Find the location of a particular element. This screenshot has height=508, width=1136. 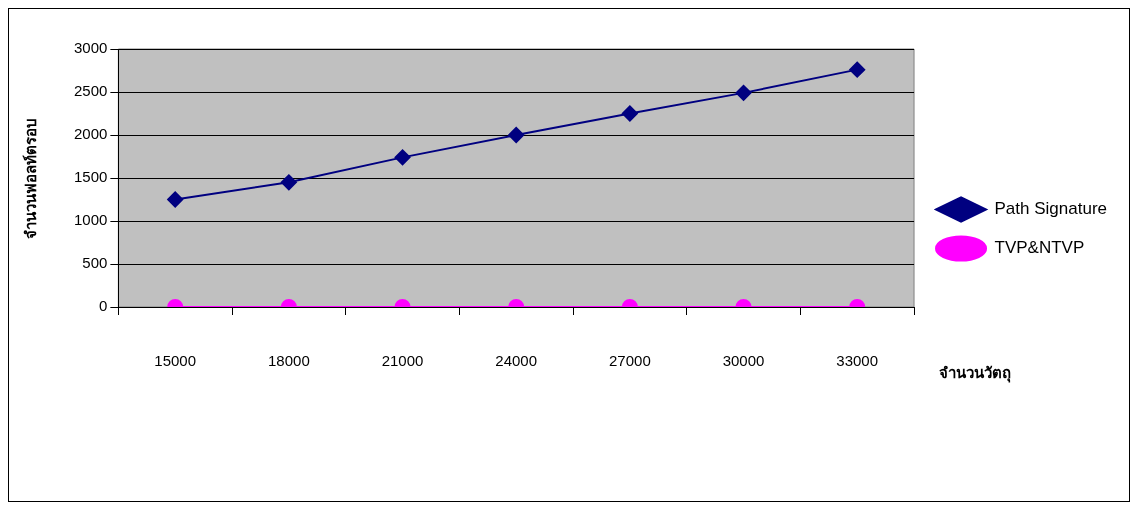

x-tick-label: 15000 is located at coordinates (175, 361).